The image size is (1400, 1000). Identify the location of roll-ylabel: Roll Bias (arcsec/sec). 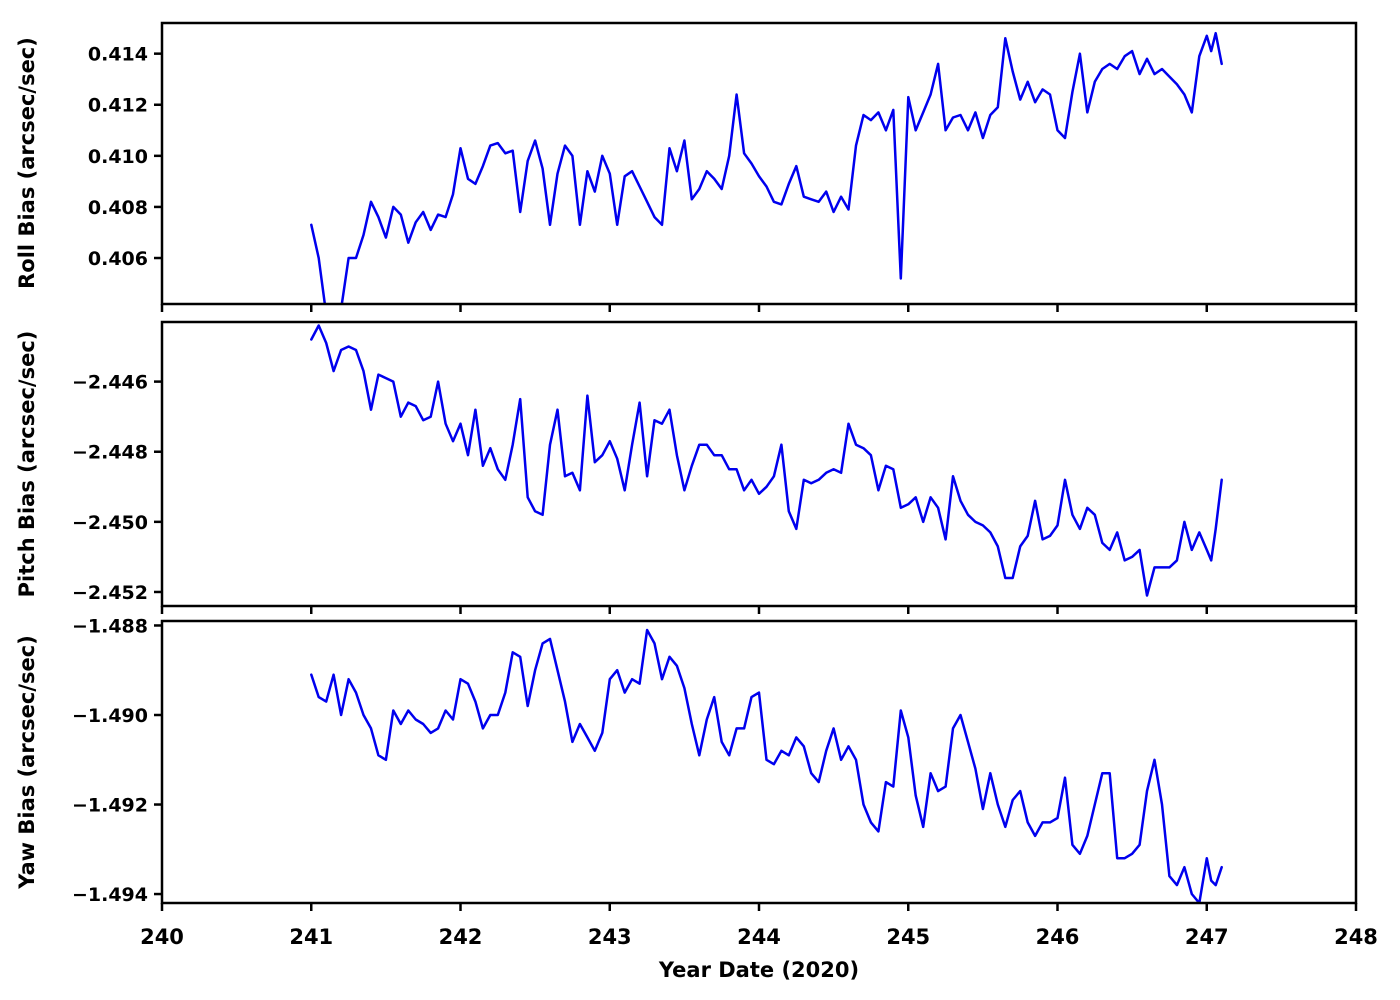
(27, 163).